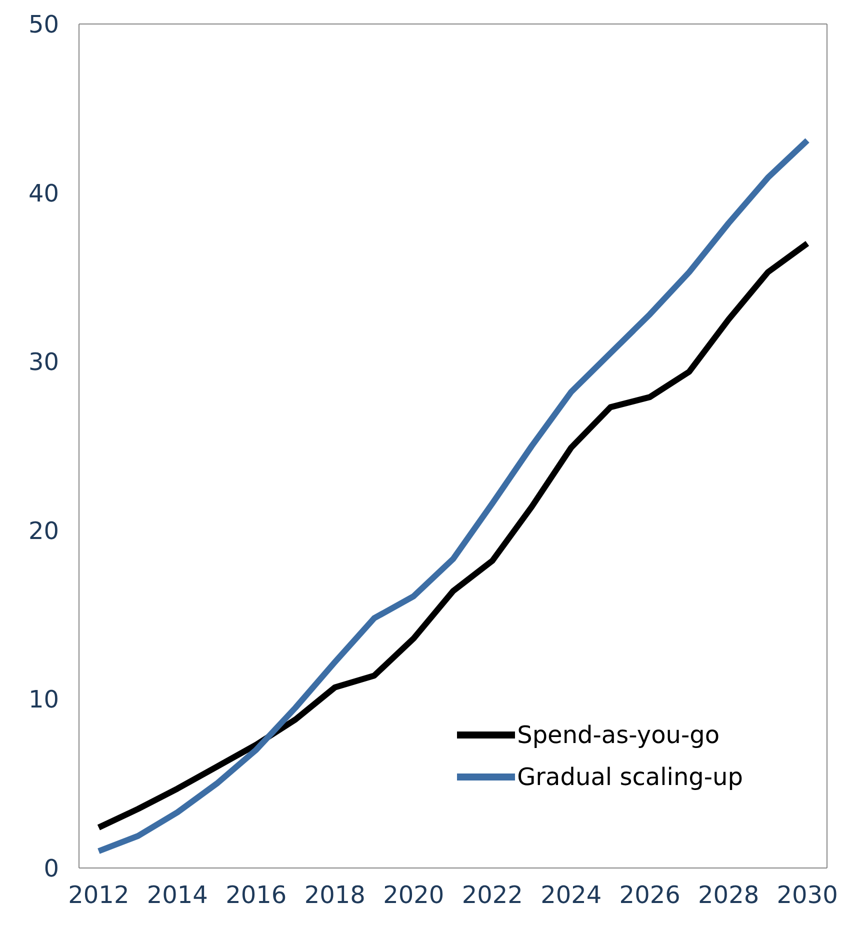 The width and height of the screenshot is (846, 925). I want to click on x-tick-label: 2024, so click(571, 895).